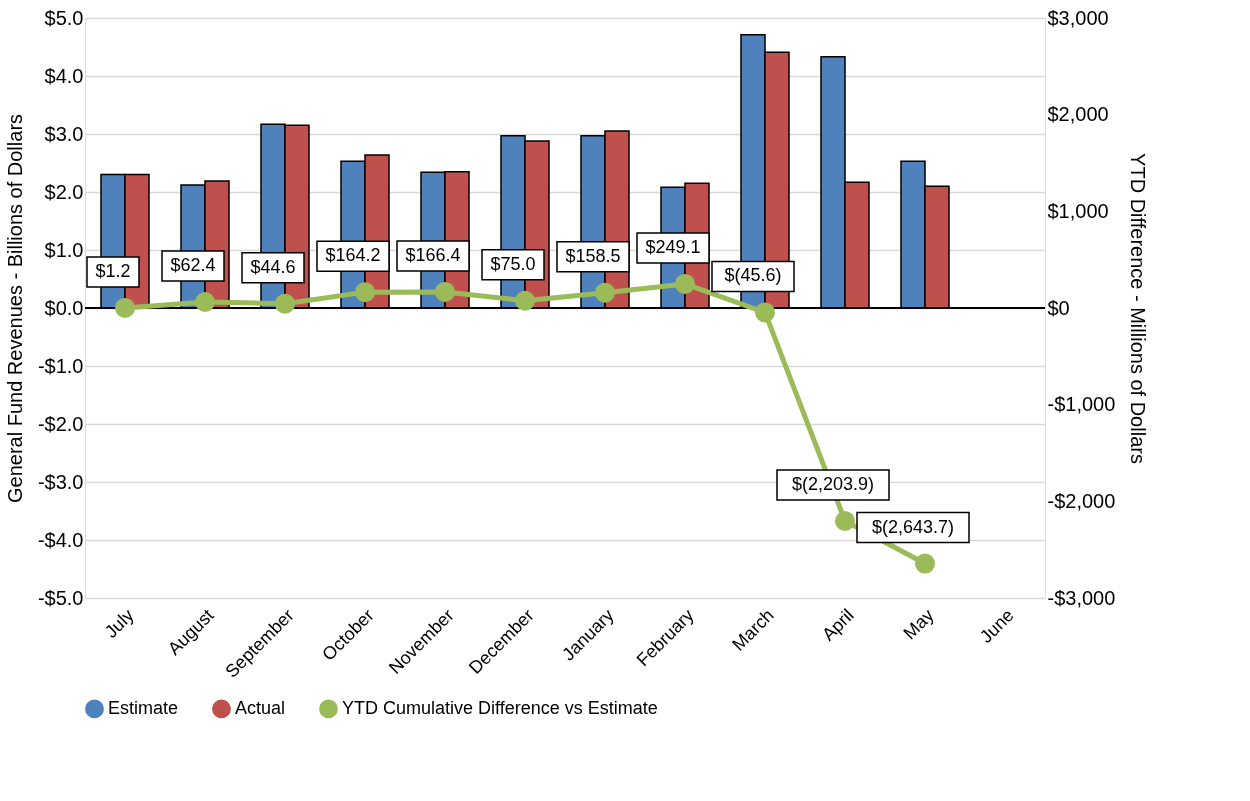 This screenshot has height=801, width=1250. What do you see at coordinates (673, 246) in the screenshot?
I see `data-label: $249.1` at bounding box center [673, 246].